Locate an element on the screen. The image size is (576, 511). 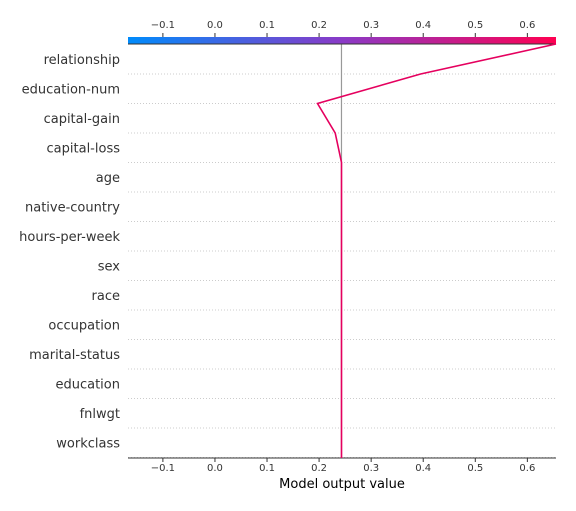
bottom-tick-label: −0.1 is located at coordinates (163, 468).